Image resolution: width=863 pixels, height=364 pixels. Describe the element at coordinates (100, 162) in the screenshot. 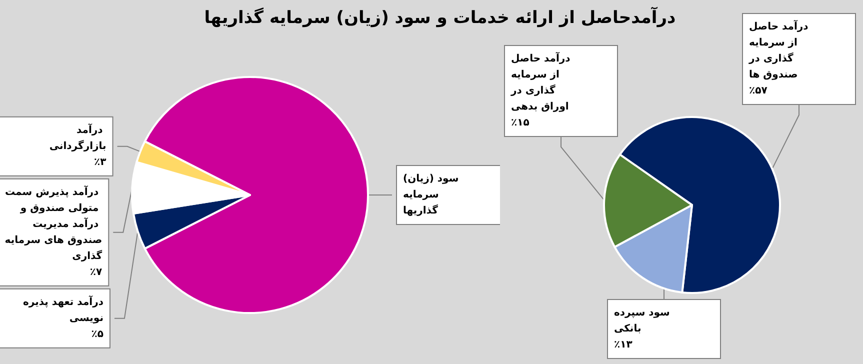

I see `data-label: ٪۳` at that location.